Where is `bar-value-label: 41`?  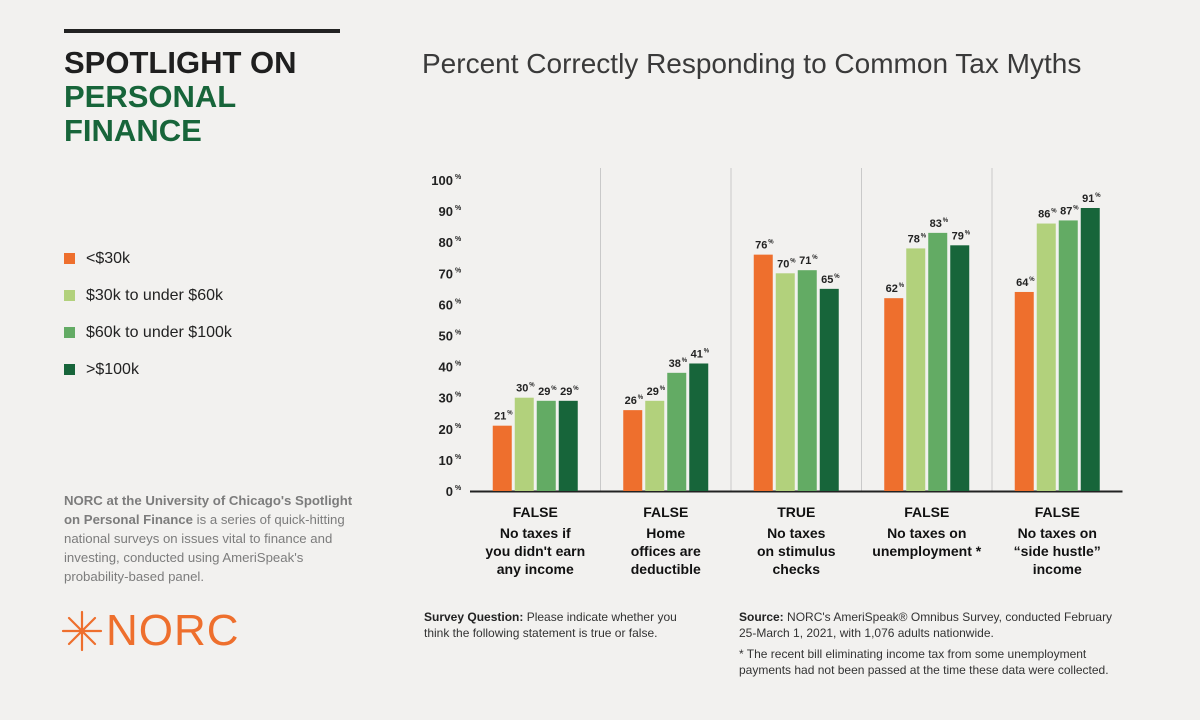 bar-value-label: 41 is located at coordinates (697, 354).